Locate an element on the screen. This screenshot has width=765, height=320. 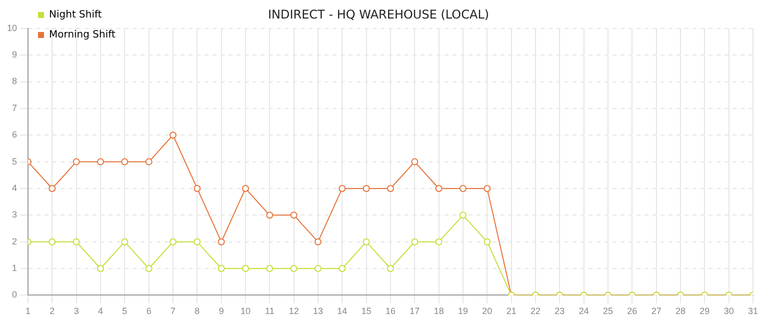
x-tick-label: 21 is located at coordinates (511, 311).